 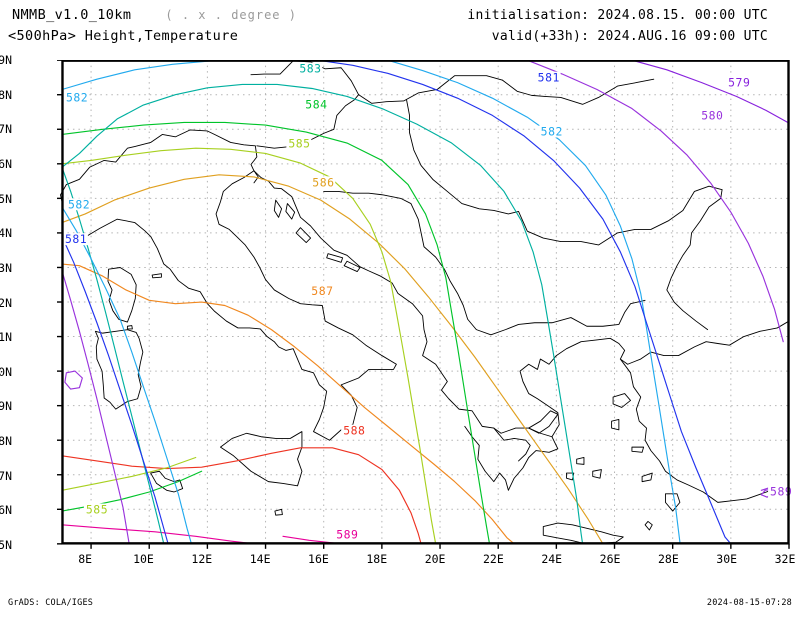 What do you see at coordinates (318, 559) in the screenshot?
I see `x-axis-tick-label: 16E` at bounding box center [318, 559].